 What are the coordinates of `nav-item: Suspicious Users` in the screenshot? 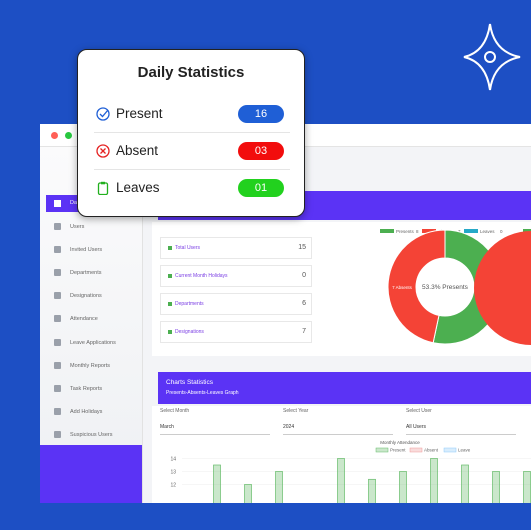 It's located at (91, 435).